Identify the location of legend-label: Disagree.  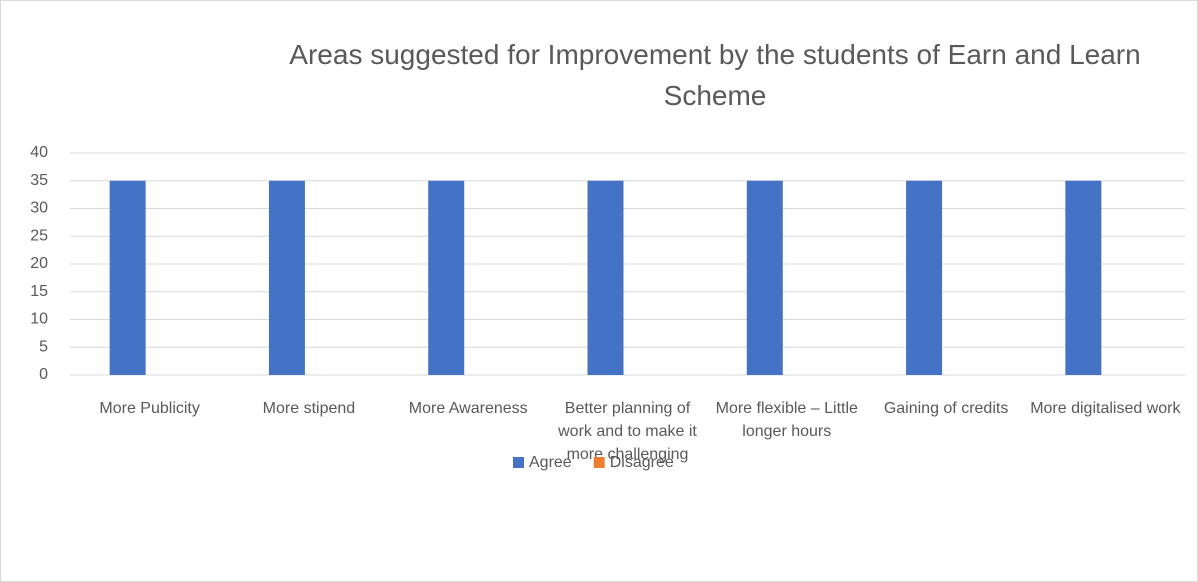
(642, 462).